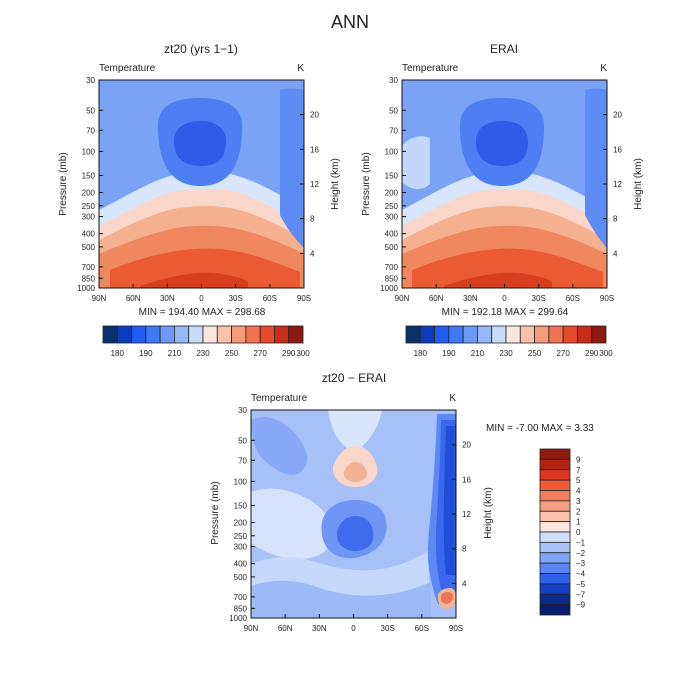 The image size is (700, 700). Describe the element at coordinates (461, 514) in the screenshot. I see `panel-3-rticks: 20 16 12 8 4` at that location.